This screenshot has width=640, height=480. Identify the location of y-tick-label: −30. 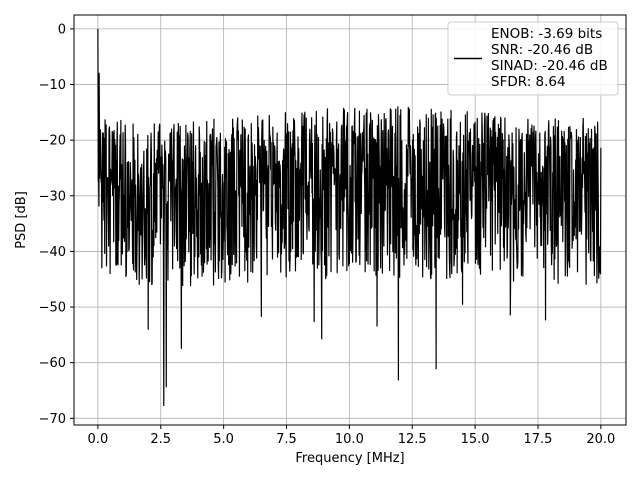
(52, 196).